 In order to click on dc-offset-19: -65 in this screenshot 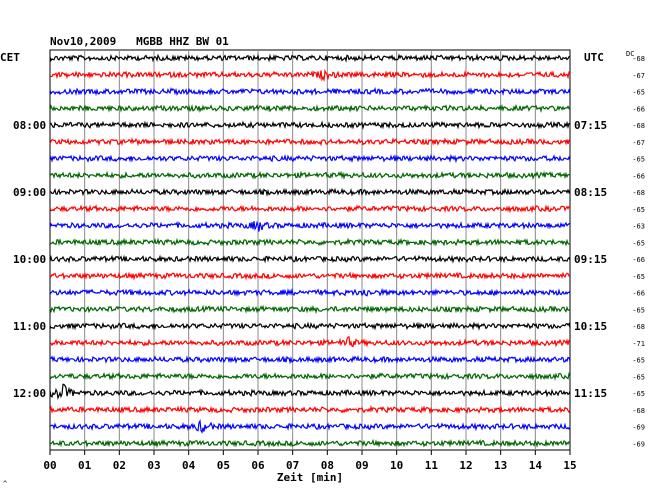, I will do `click(638, 377)`.